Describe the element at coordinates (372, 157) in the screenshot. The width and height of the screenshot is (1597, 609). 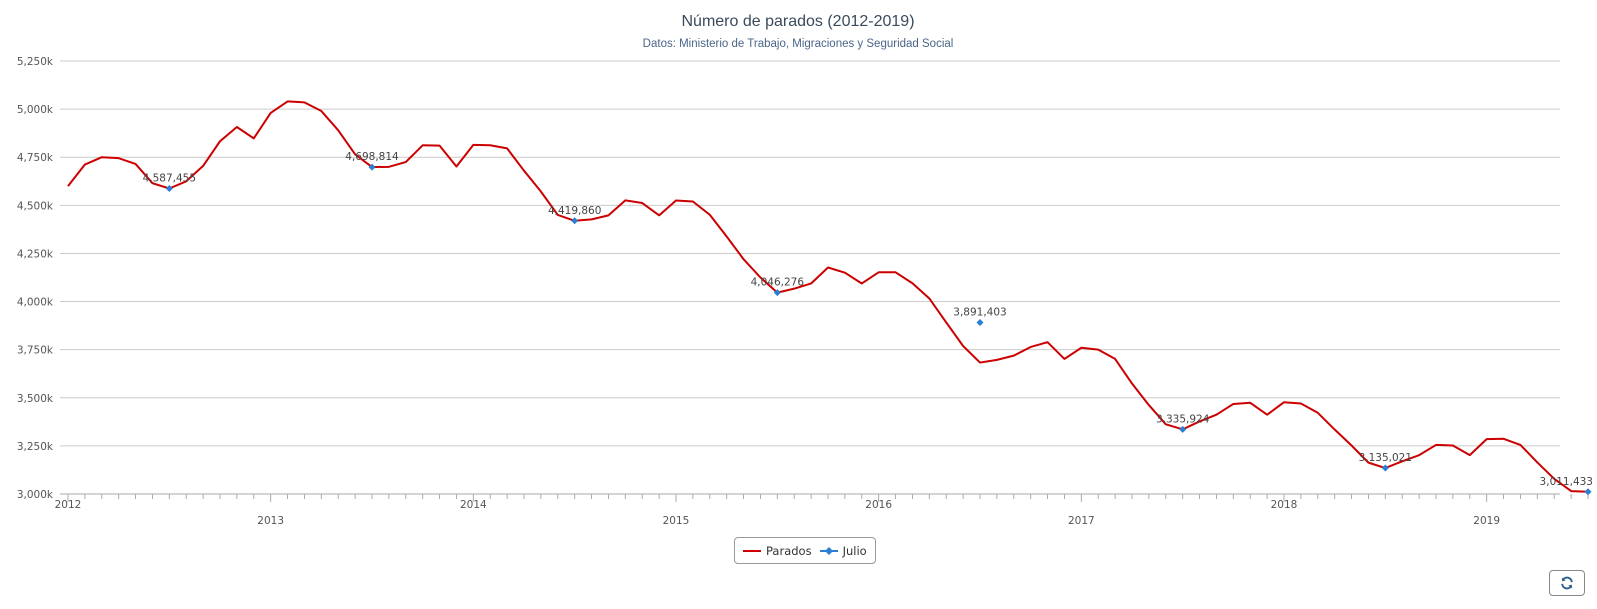
I see `data-label: 4,698,814` at that location.